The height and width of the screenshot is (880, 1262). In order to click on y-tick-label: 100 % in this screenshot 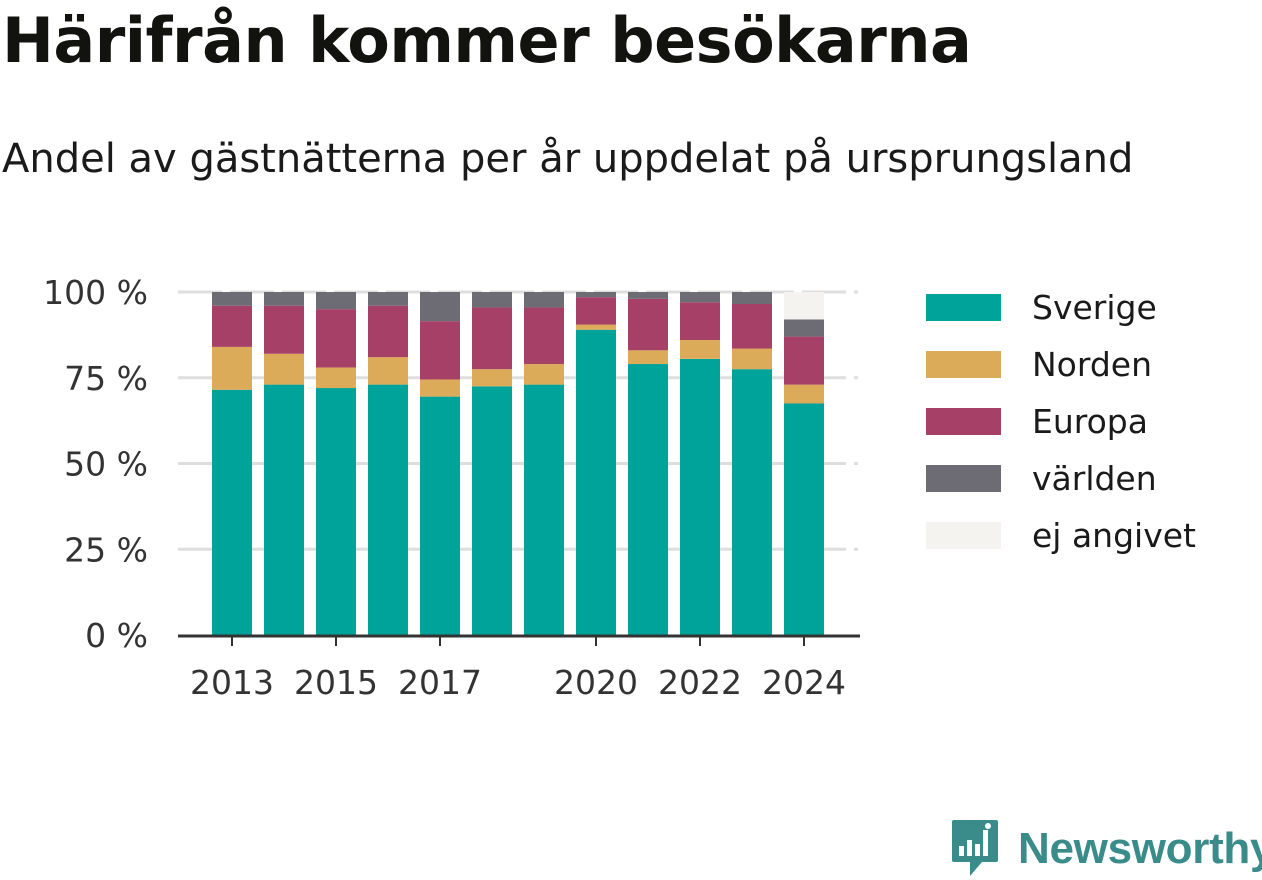, I will do `click(95, 292)`.